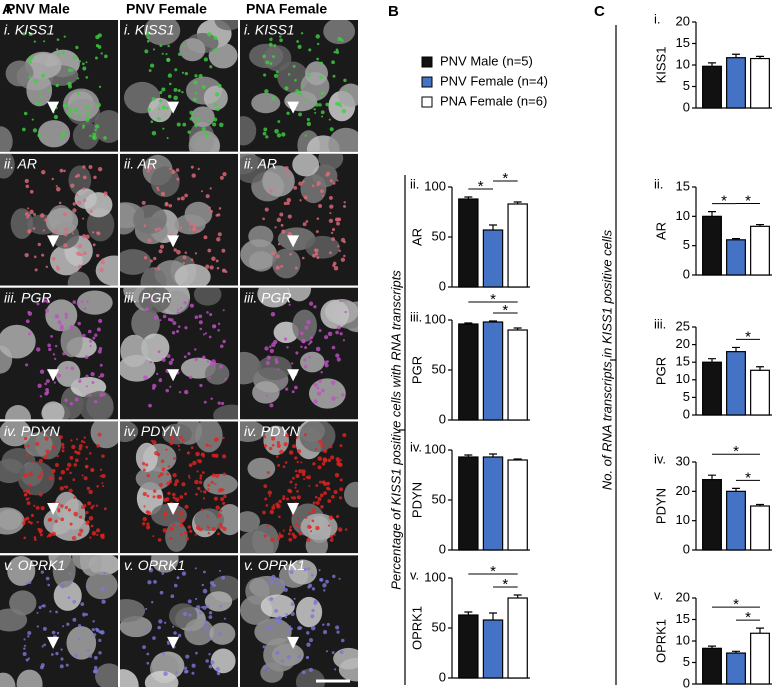 The width and height of the screenshot is (780, 694). I want to click on column-header: PNV Male, so click(38, 9).